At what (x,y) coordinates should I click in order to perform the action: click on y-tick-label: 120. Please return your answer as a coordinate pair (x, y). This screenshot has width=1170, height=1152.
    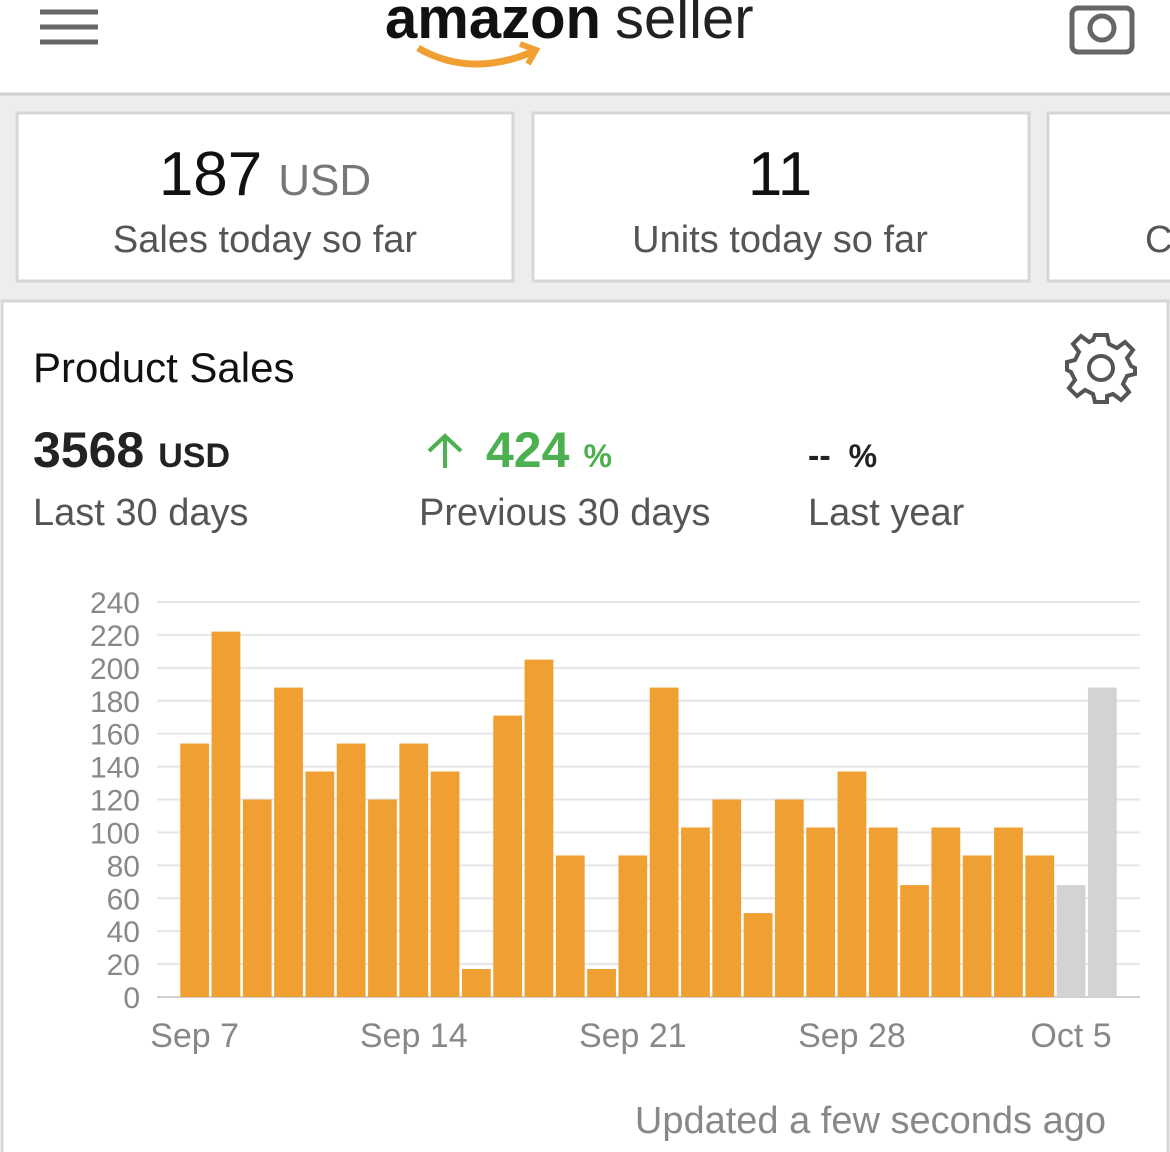
    Looking at the image, I should click on (115, 801).